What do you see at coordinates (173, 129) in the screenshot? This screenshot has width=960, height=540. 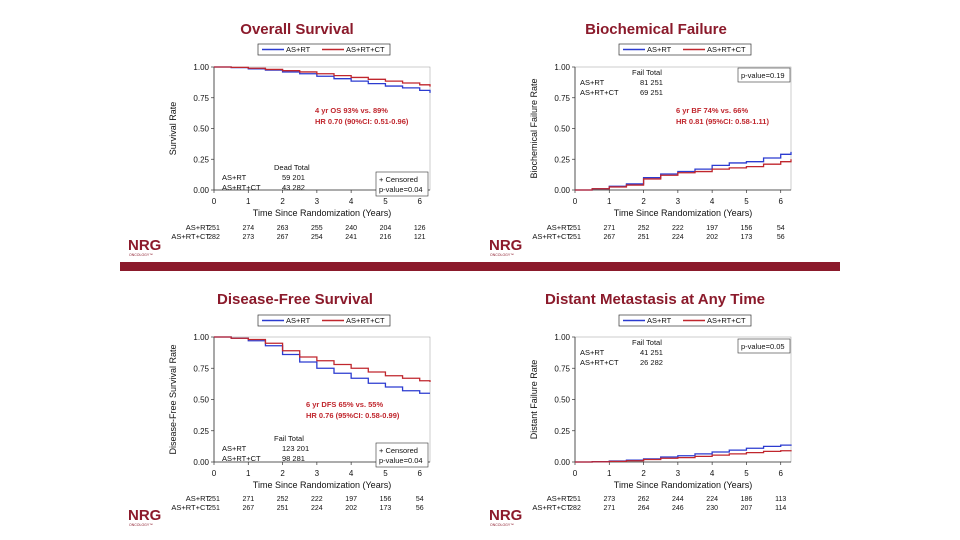 I see `y-axis-label: Survival Rate` at bounding box center [173, 129].